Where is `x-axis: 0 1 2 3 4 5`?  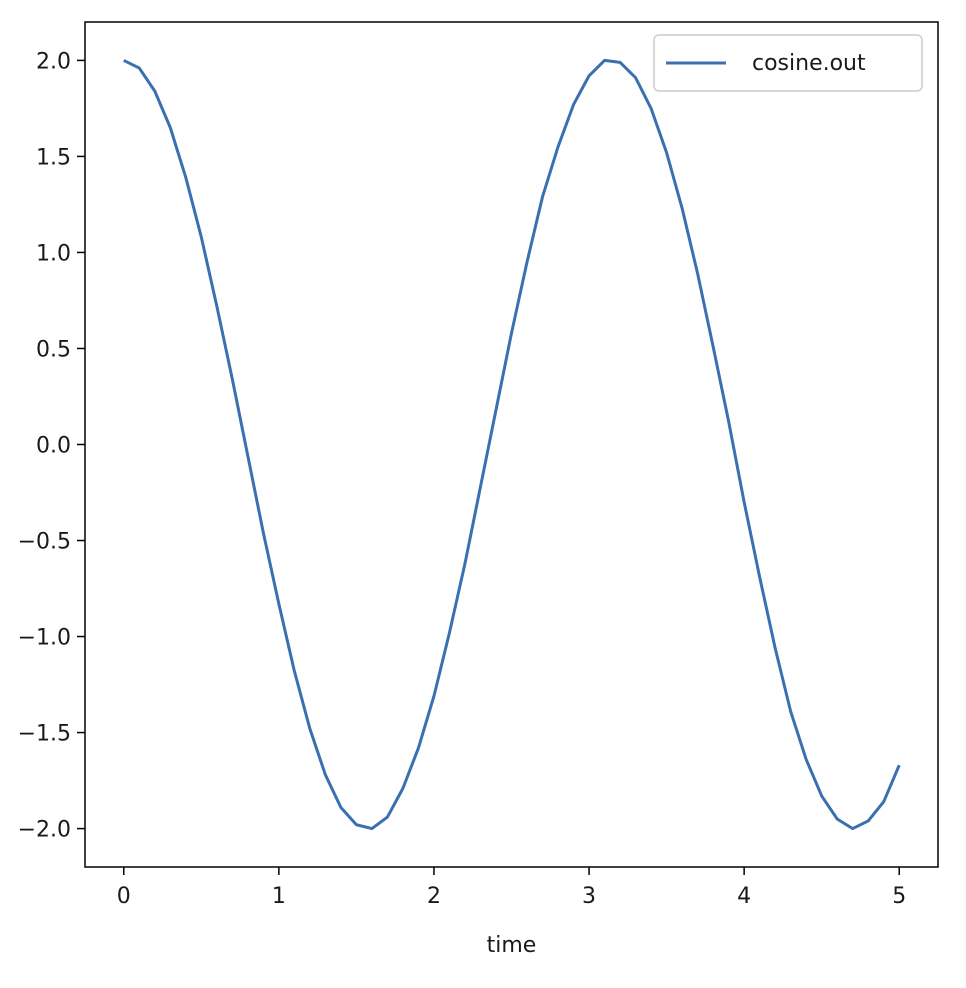 x-axis: 0 1 2 3 4 5 is located at coordinates (511, 888).